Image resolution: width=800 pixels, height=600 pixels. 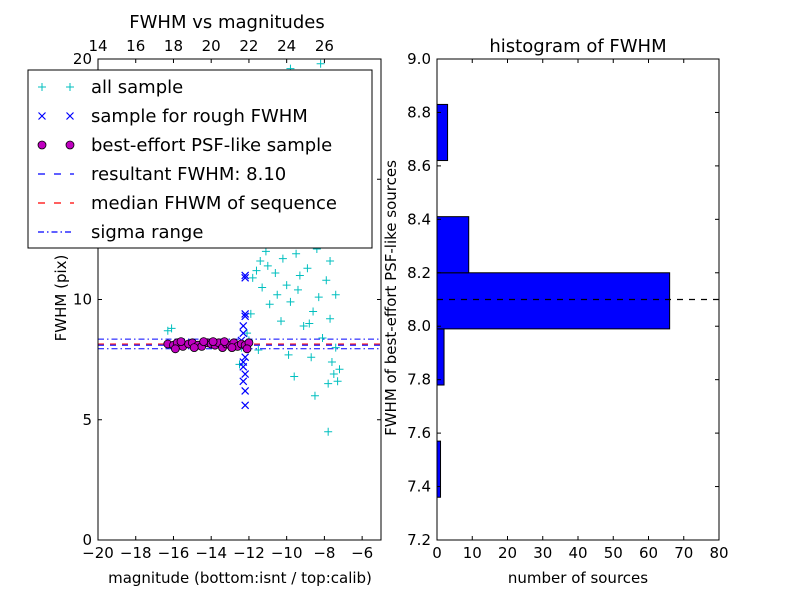 I want to click on y-tick-label: 10, so click(x=82, y=300).